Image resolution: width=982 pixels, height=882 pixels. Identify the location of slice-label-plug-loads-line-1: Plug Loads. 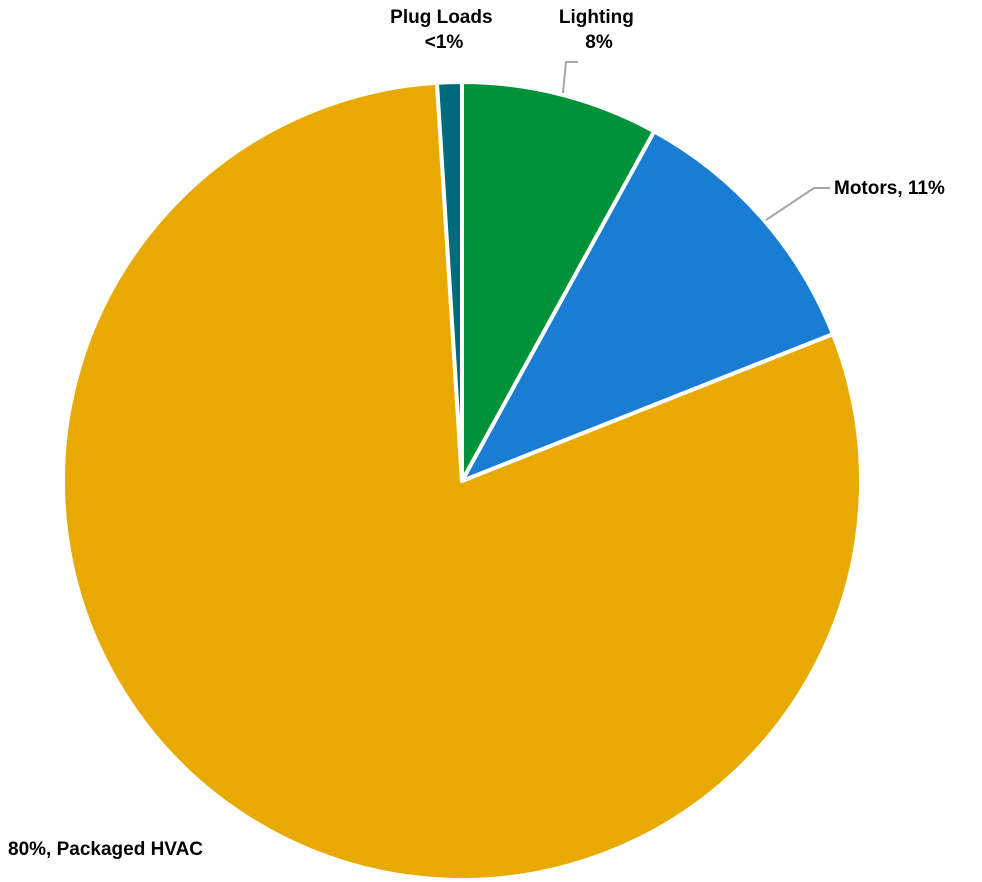
(441, 17).